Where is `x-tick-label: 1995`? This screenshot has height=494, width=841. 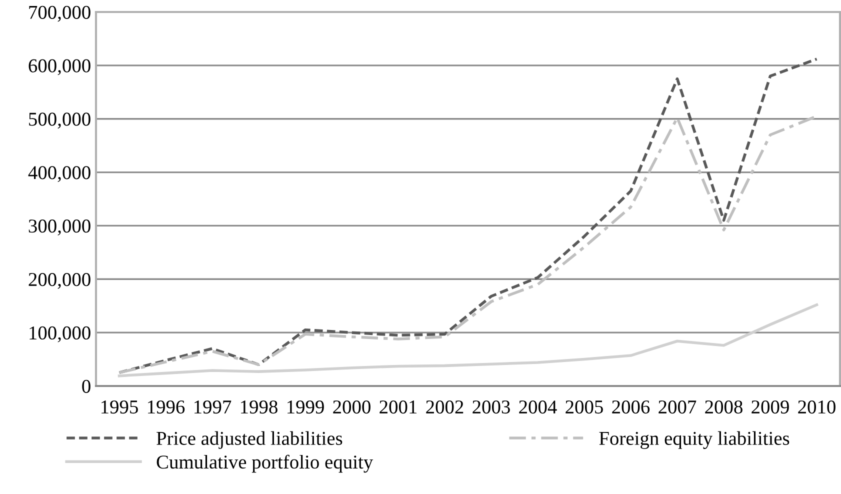 x-tick-label: 1995 is located at coordinates (120, 407).